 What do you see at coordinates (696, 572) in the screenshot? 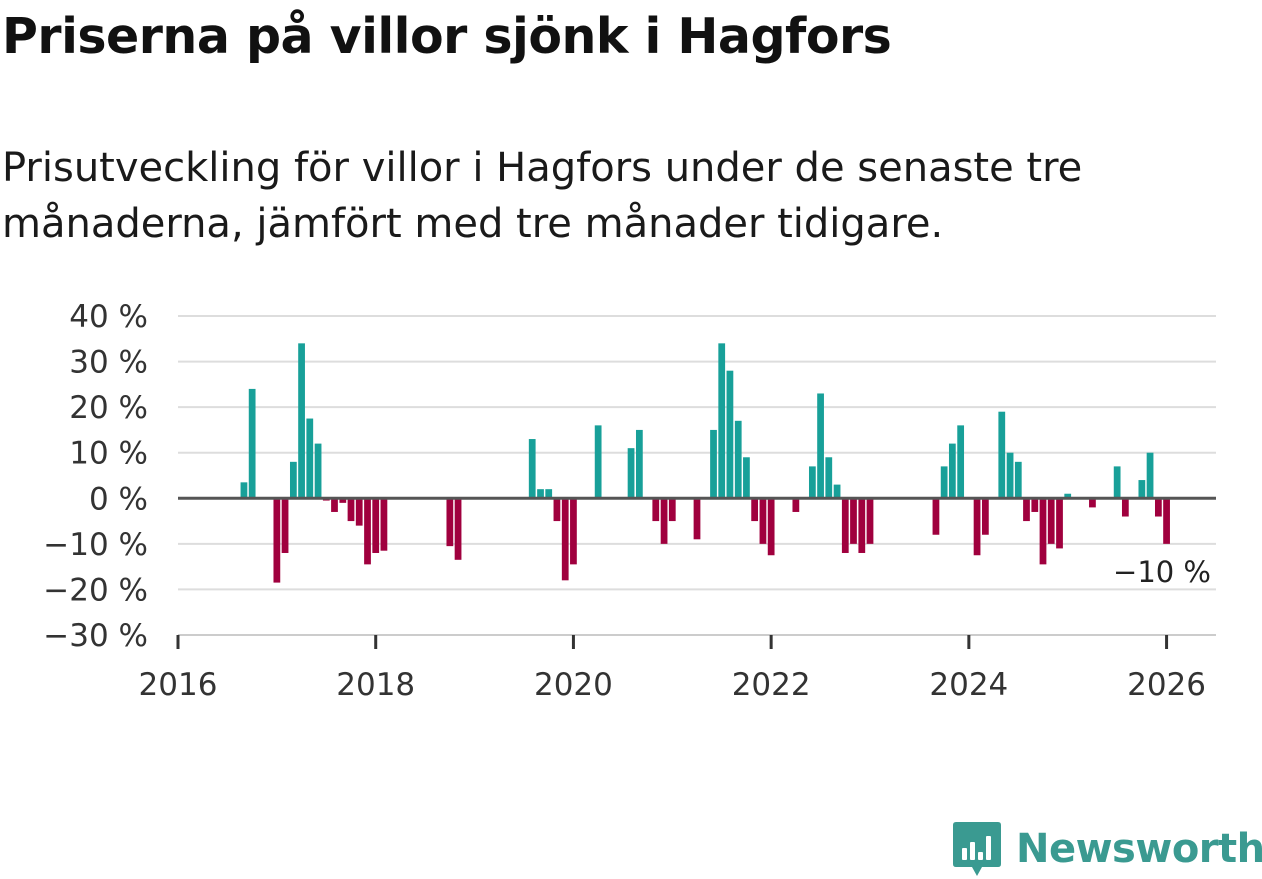
I see `axes` at bounding box center [696, 572].